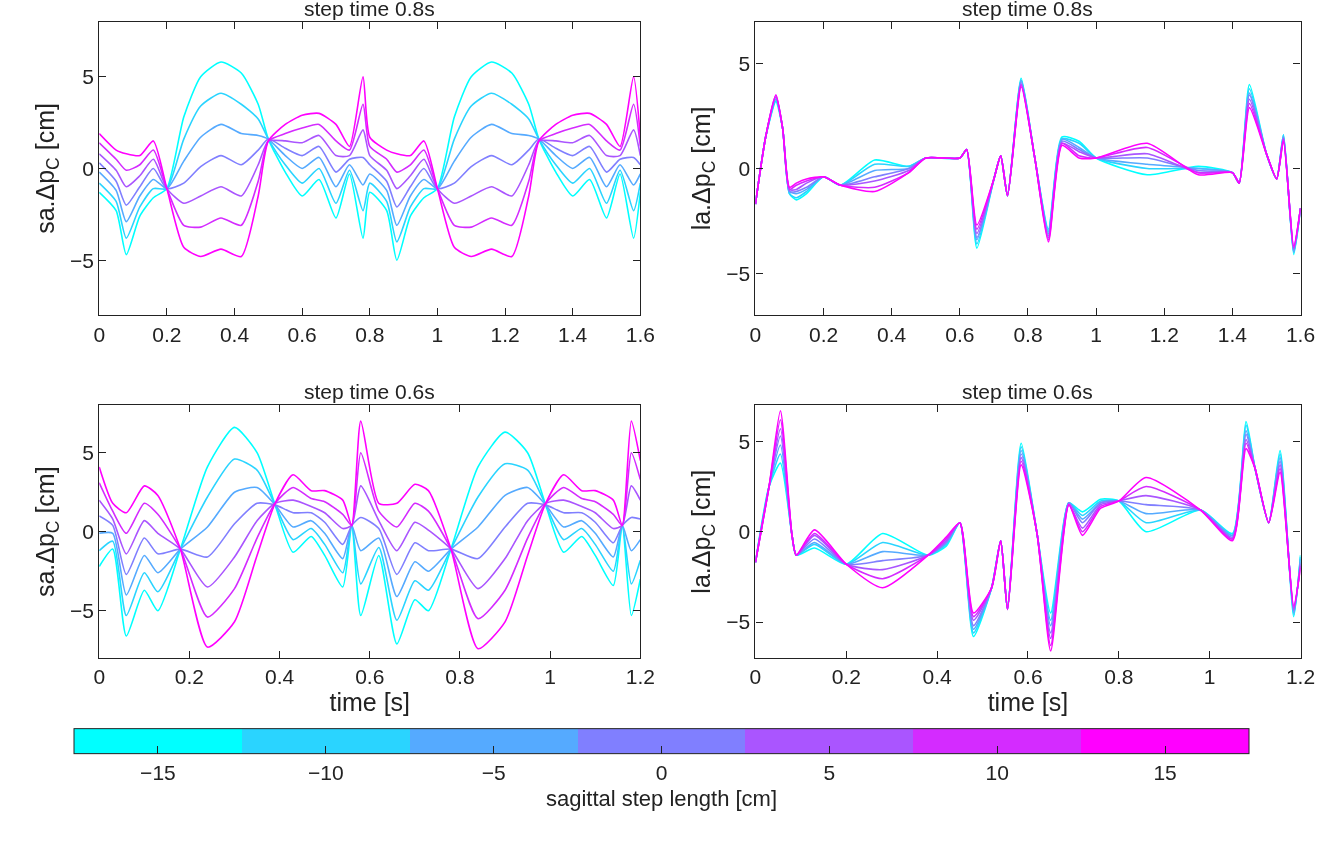 The height and width of the screenshot is (866, 1323). What do you see at coordinates (661, 772) in the screenshot?
I see `color-bar-label: 0` at bounding box center [661, 772].